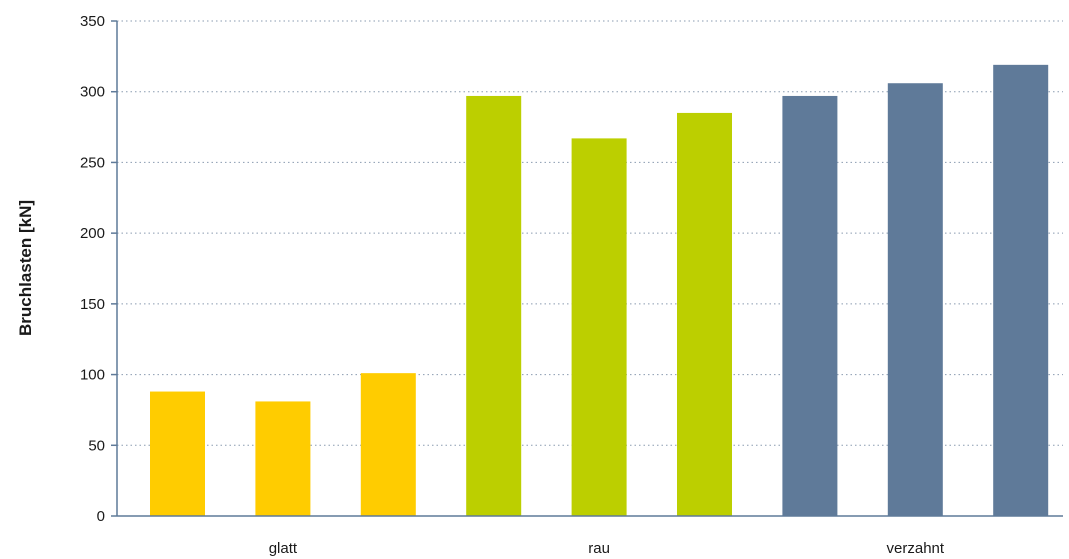 This screenshot has height=559, width=1069. Describe the element at coordinates (101, 516) in the screenshot. I see `y-tick-label: 0` at that location.